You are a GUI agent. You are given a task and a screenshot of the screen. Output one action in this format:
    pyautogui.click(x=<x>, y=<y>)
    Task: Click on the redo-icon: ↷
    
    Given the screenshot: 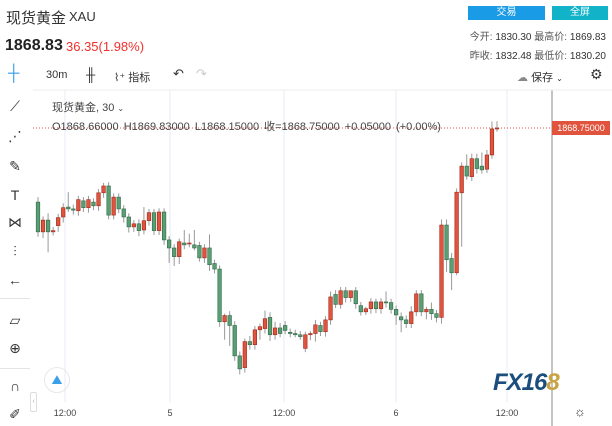 What is the action you would take?
    pyautogui.click(x=201, y=73)
    